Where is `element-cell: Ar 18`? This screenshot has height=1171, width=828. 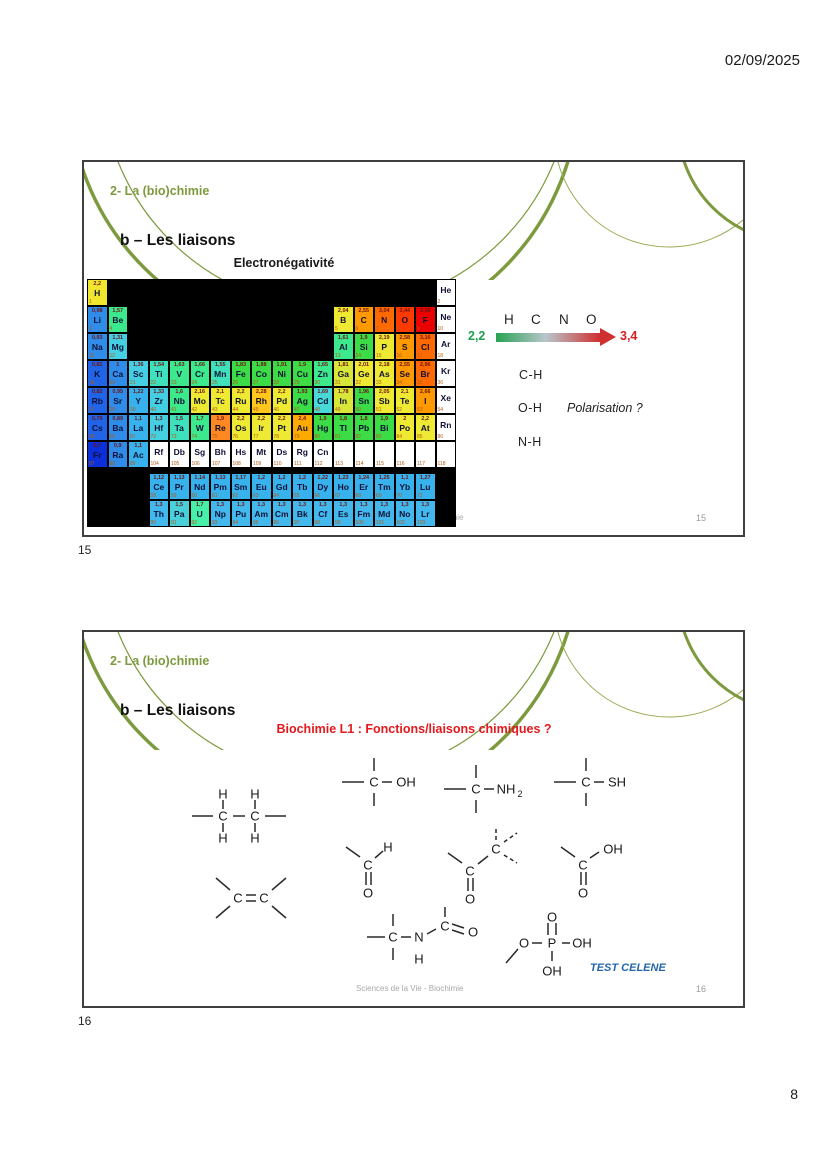
element-cell: Ar 18 is located at coordinates (445, 346).